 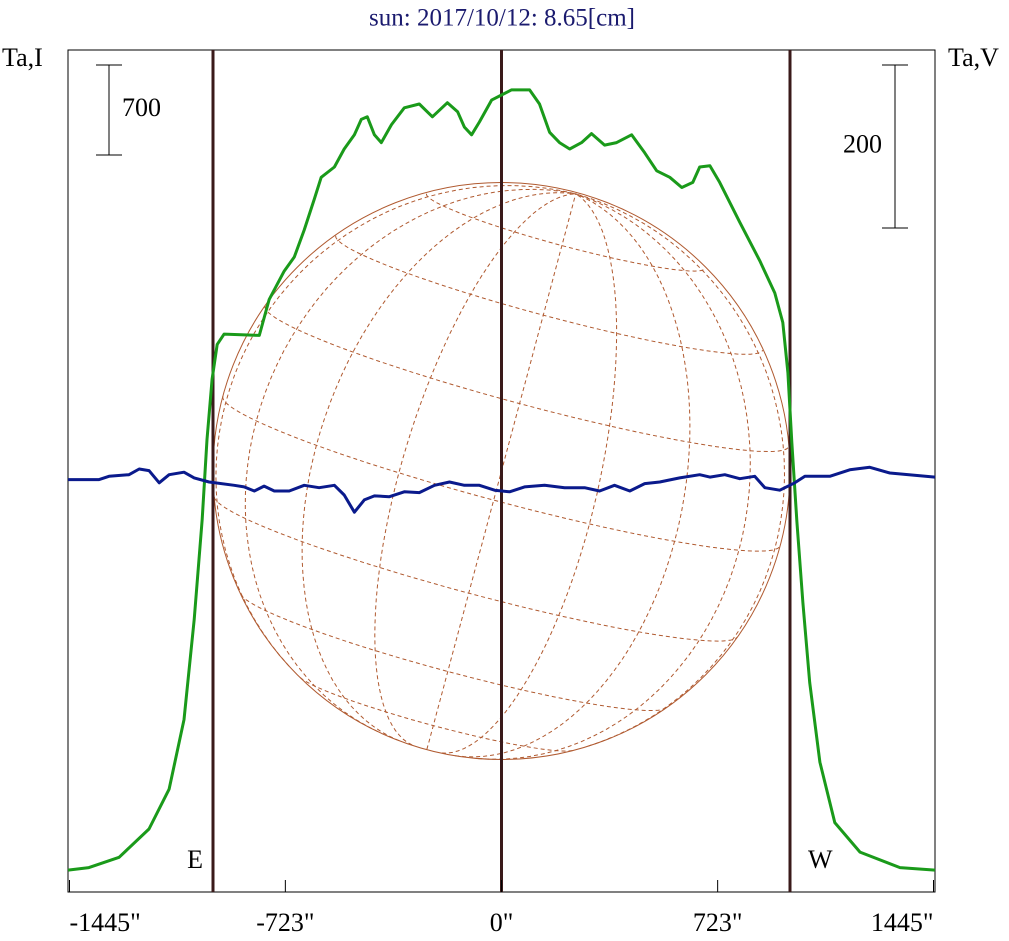 I want to click on x-tick-label: -1445", so click(x=104, y=922).